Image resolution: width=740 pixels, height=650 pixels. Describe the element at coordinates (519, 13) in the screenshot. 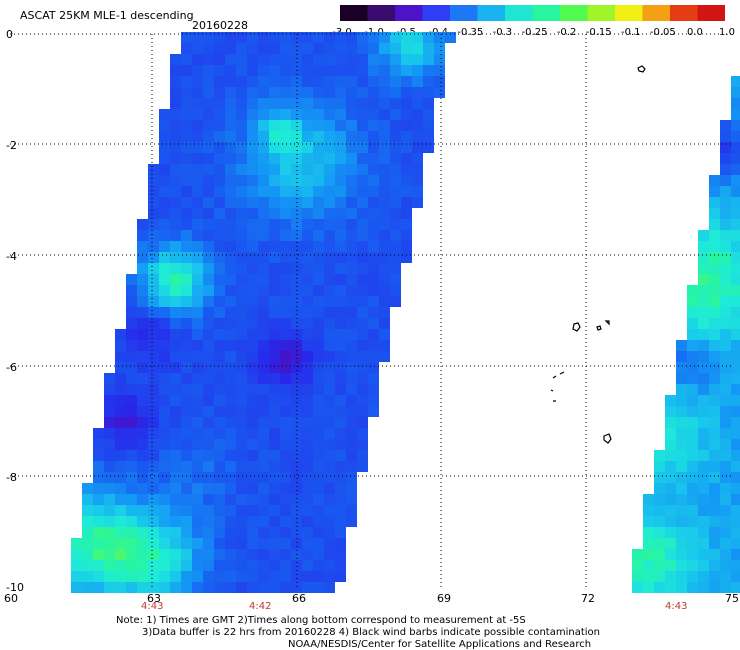

I see `colorbar-segment` at that location.